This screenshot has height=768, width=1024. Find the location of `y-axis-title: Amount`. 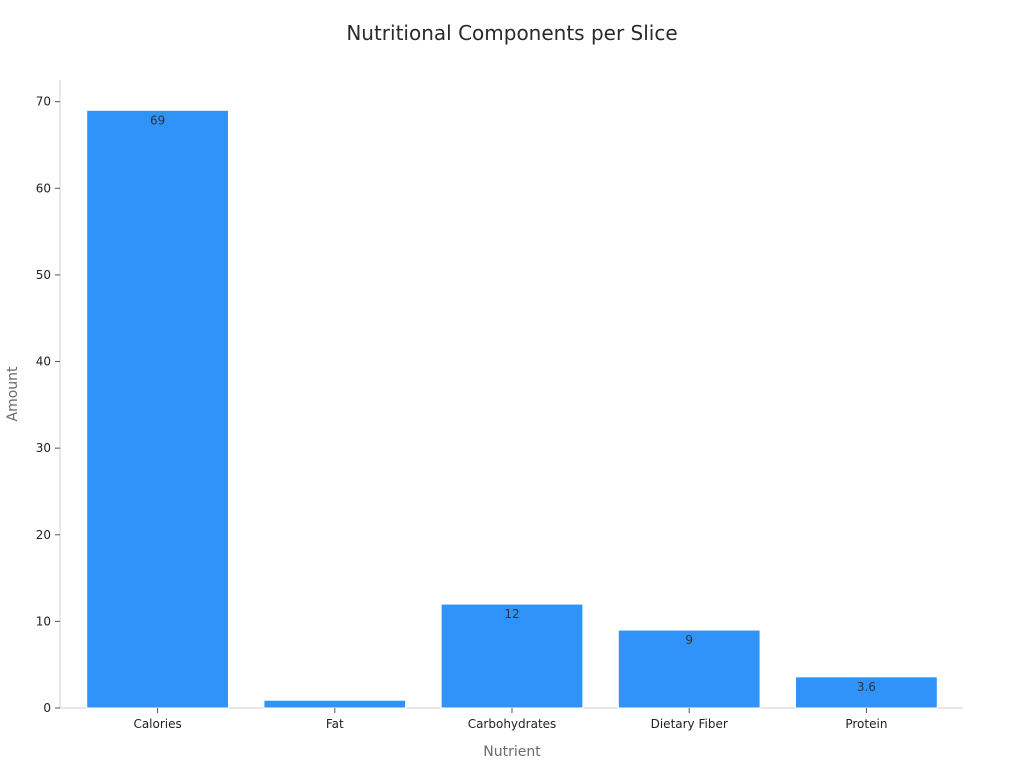

y-axis-title: Amount is located at coordinates (13, 394).